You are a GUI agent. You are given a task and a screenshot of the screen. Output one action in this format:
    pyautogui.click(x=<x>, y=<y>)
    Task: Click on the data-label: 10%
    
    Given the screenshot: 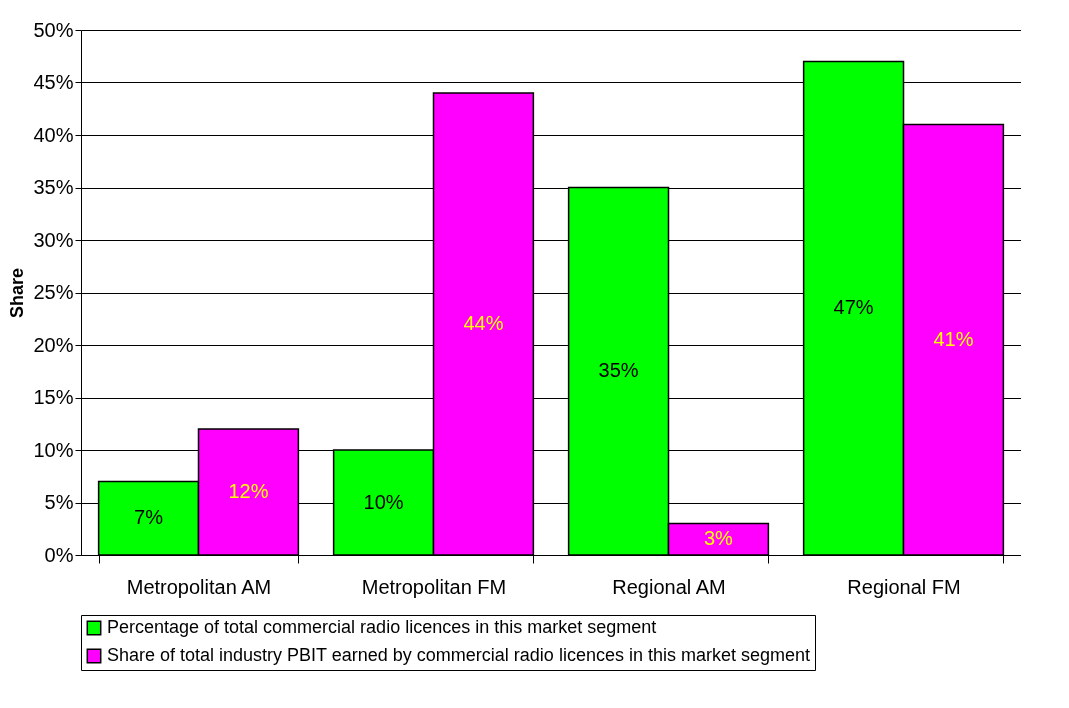 What is the action you would take?
    pyautogui.click(x=383, y=501)
    